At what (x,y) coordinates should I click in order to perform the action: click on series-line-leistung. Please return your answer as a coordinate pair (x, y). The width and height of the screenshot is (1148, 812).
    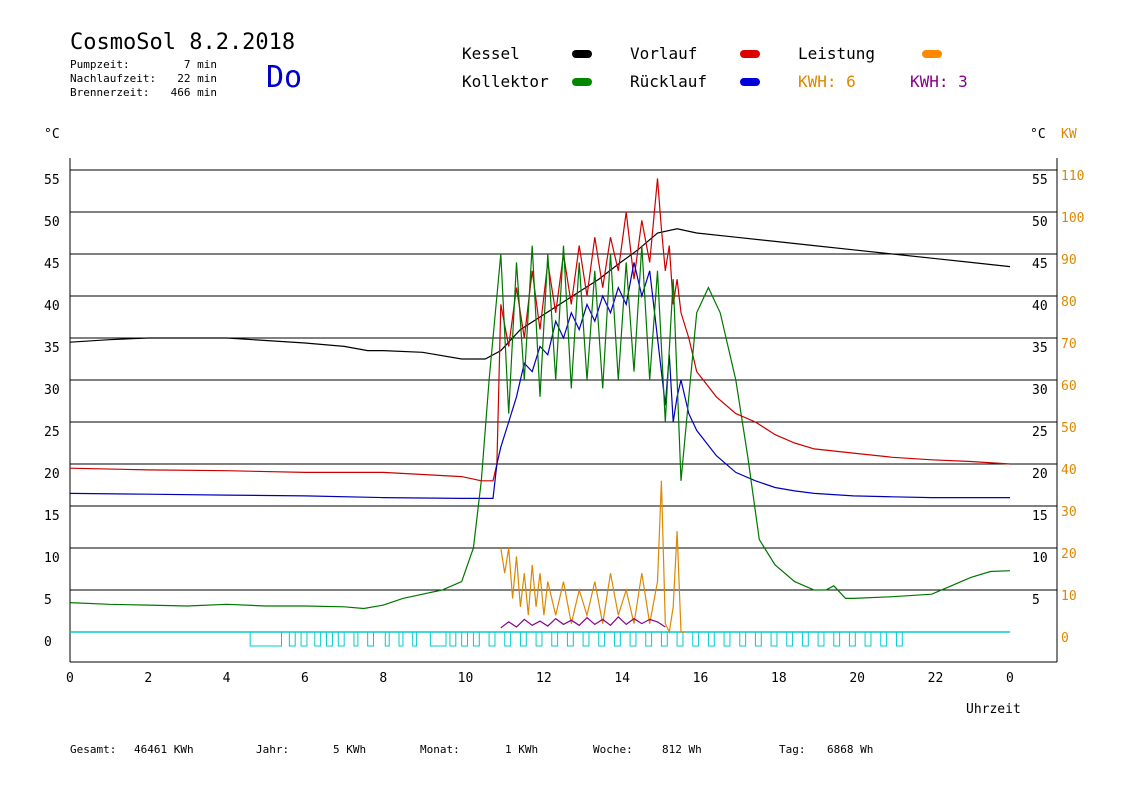
    Looking at the image, I should click on (592, 557).